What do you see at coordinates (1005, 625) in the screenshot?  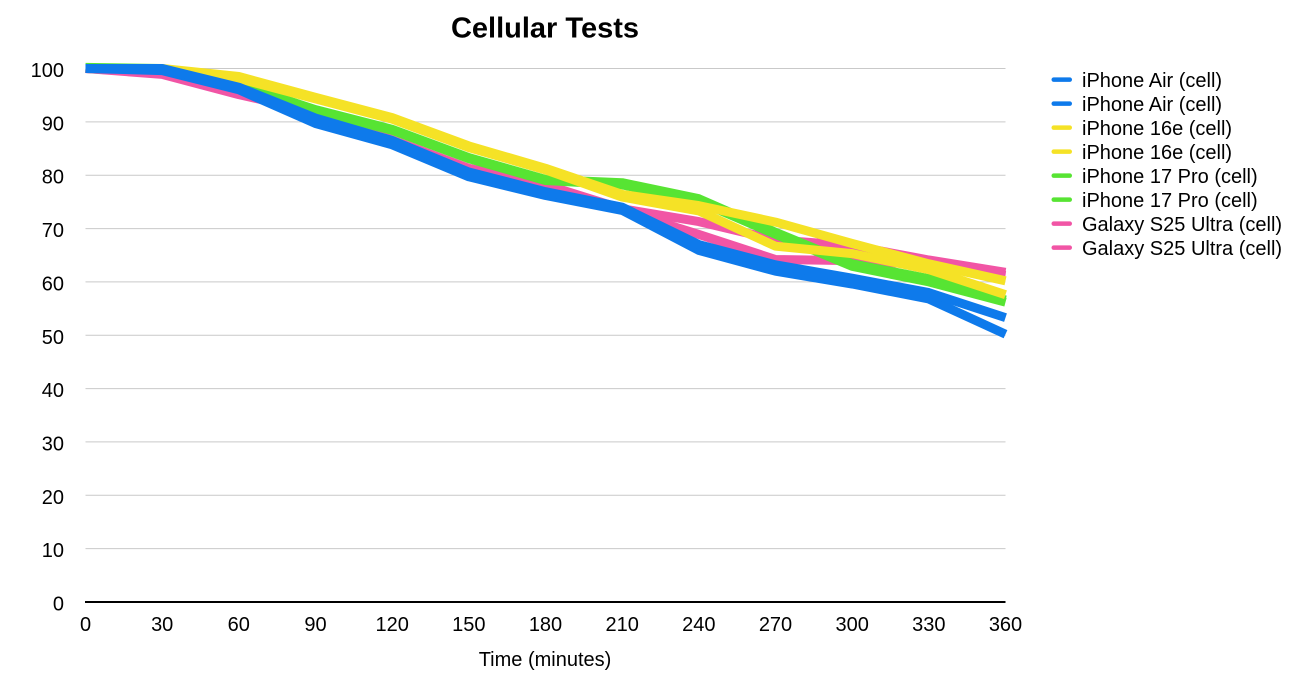 I see `svg-text: 360` at bounding box center [1005, 625].